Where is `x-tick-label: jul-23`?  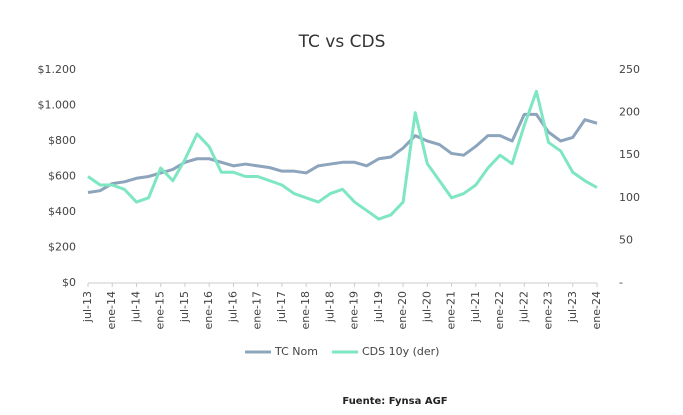
x-tick-label: jul-23 is located at coordinates (572, 307).